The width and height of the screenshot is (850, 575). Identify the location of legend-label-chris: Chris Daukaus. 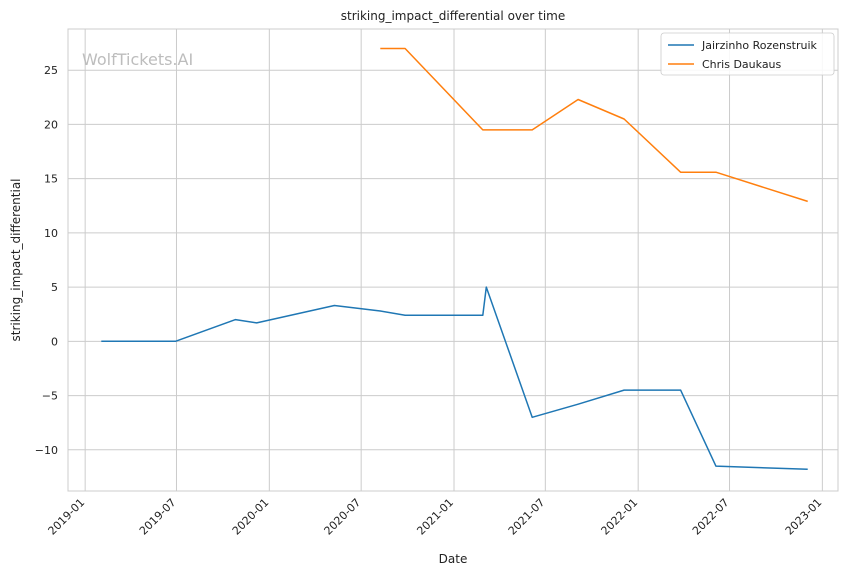
(742, 64).